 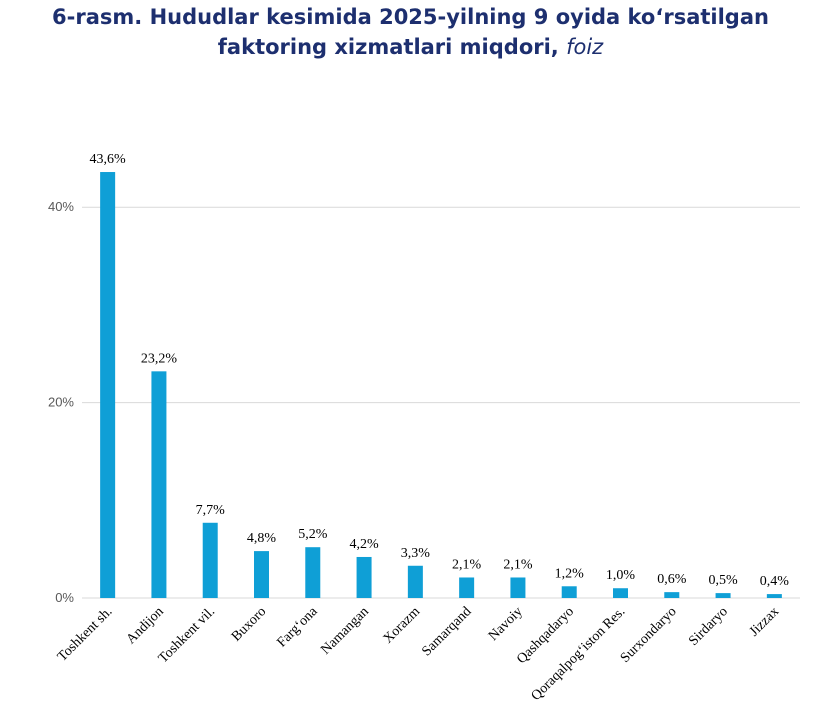 What do you see at coordinates (249, 624) in the screenshot?
I see `x-tick-label: Buxoro` at bounding box center [249, 624].